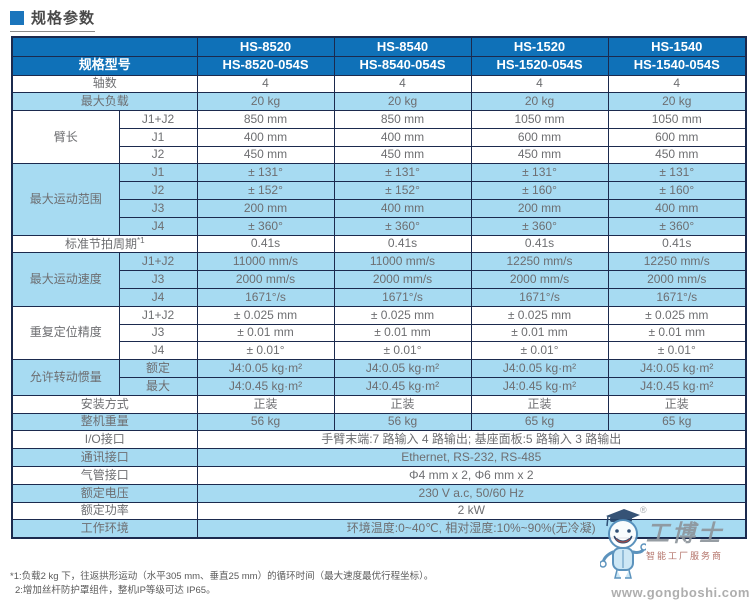 The width and height of the screenshot is (753, 608). What do you see at coordinates (680, 592) in the screenshot?
I see `watermark-url: www.gongboshi.com` at bounding box center [680, 592].